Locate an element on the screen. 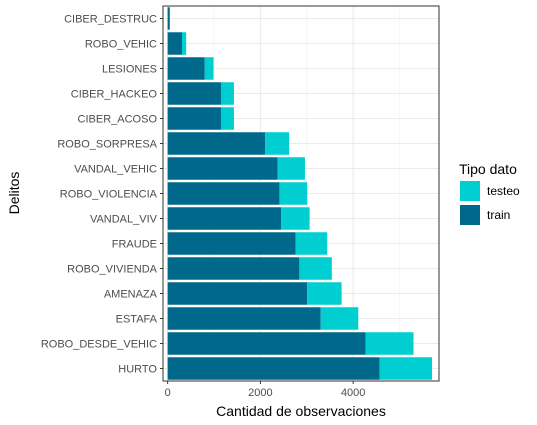 The width and height of the screenshot is (537, 425). bar-train-fraude is located at coordinates (231, 243).